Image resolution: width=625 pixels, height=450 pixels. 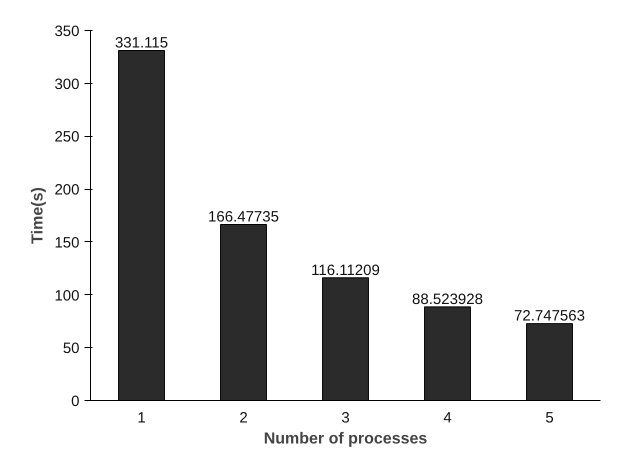 I want to click on y-tick-label: 250, so click(x=67, y=137).